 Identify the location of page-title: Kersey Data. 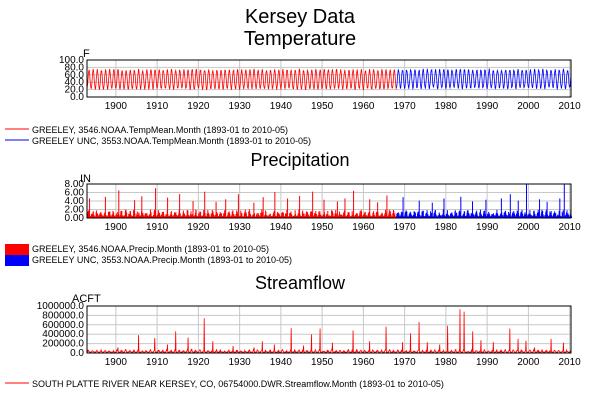
(300, 17).